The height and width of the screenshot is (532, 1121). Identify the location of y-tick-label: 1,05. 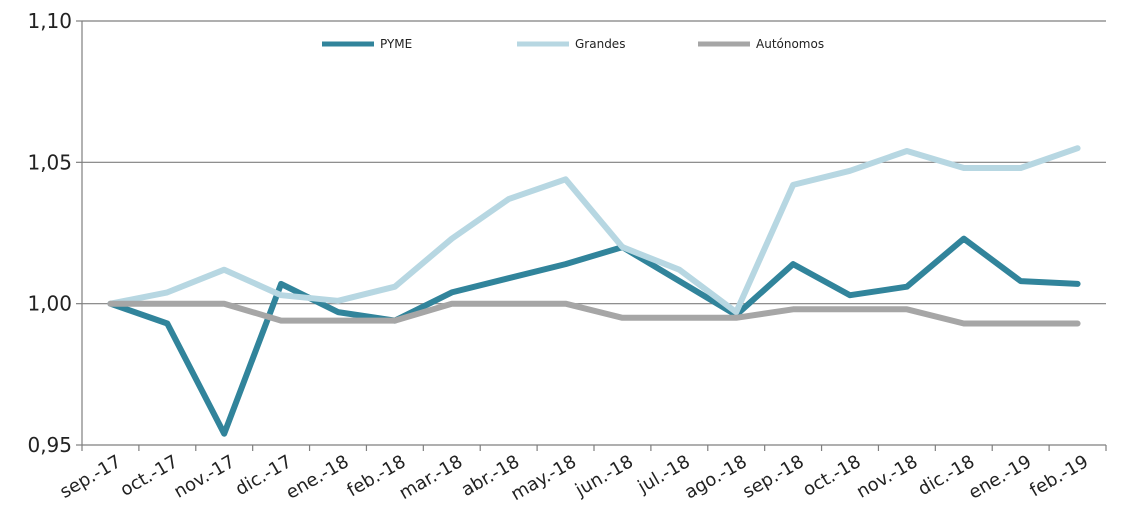
(49, 162).